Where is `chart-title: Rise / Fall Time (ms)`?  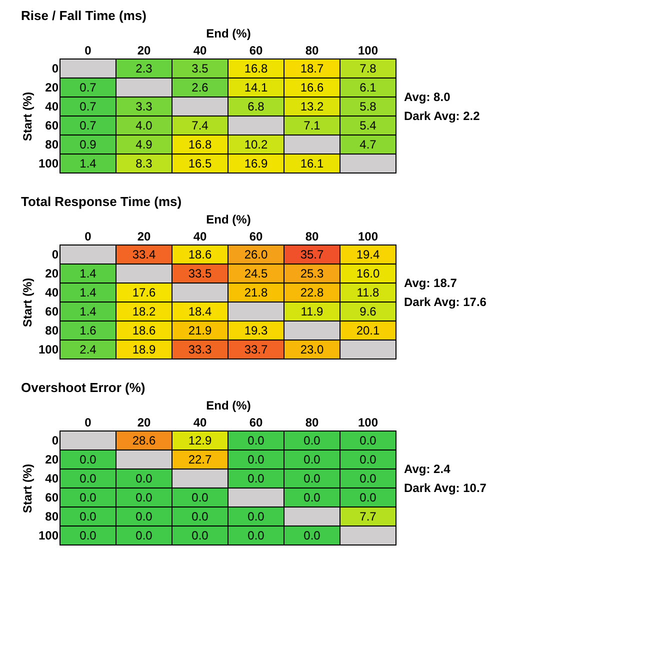
chart-title: Rise / Fall Time (ms) is located at coordinates (83, 15).